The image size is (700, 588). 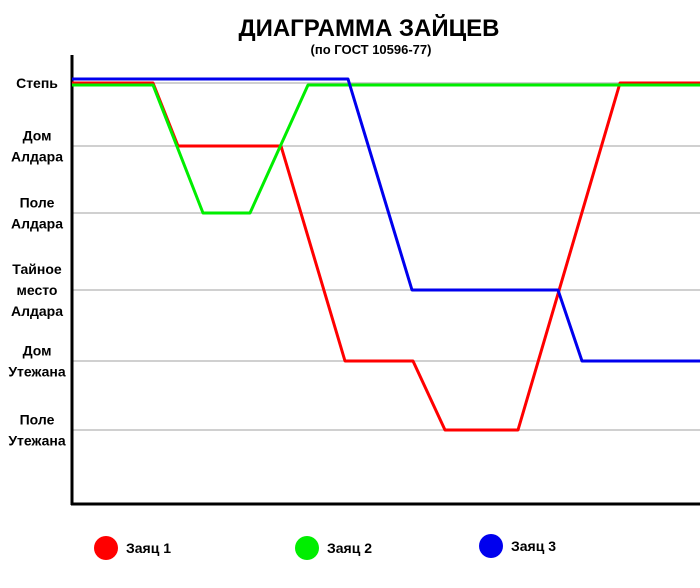 What do you see at coordinates (37, 290) in the screenshot?
I see `y-tick-label: место` at bounding box center [37, 290].